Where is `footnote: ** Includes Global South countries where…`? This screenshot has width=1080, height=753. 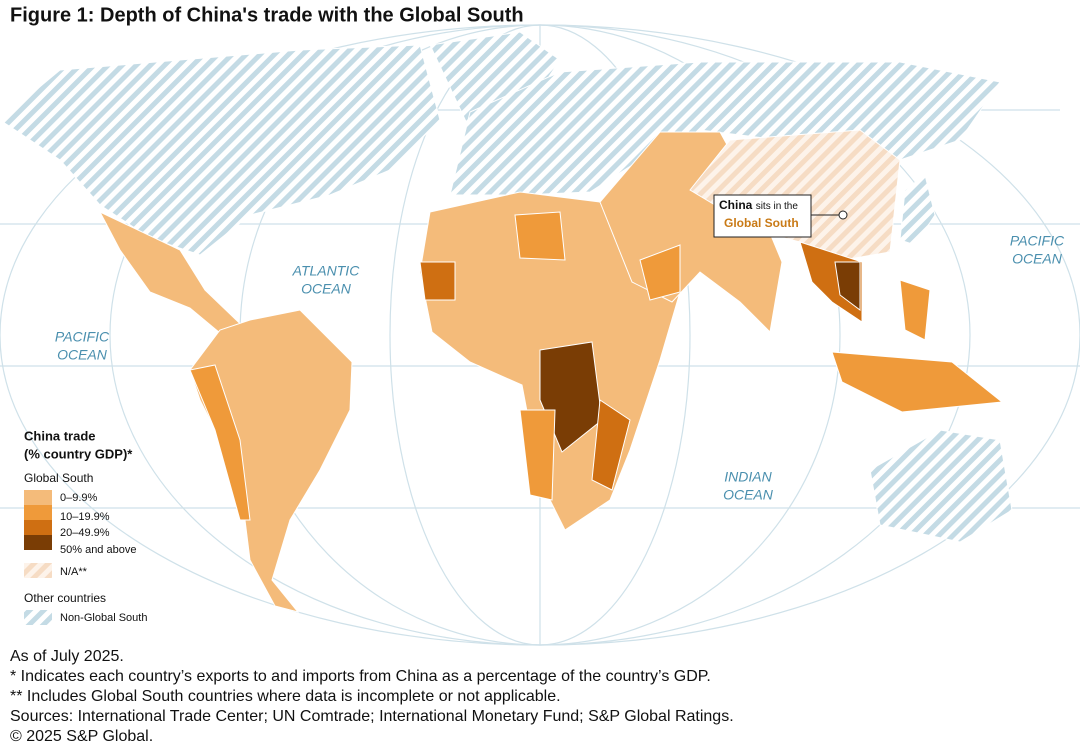
footnote: ** Includes Global South countries where… is located at coordinates (285, 696).